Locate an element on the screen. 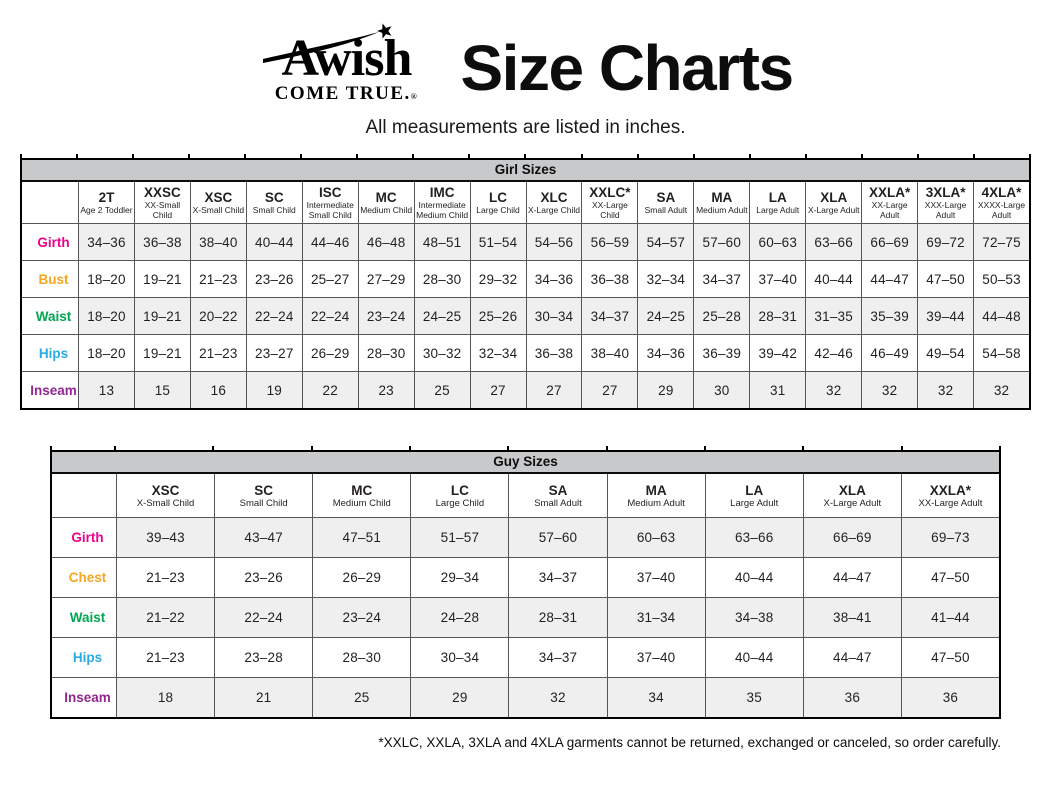 The width and height of the screenshot is (1051, 801). size-value-cell: 20–22 is located at coordinates (218, 316).